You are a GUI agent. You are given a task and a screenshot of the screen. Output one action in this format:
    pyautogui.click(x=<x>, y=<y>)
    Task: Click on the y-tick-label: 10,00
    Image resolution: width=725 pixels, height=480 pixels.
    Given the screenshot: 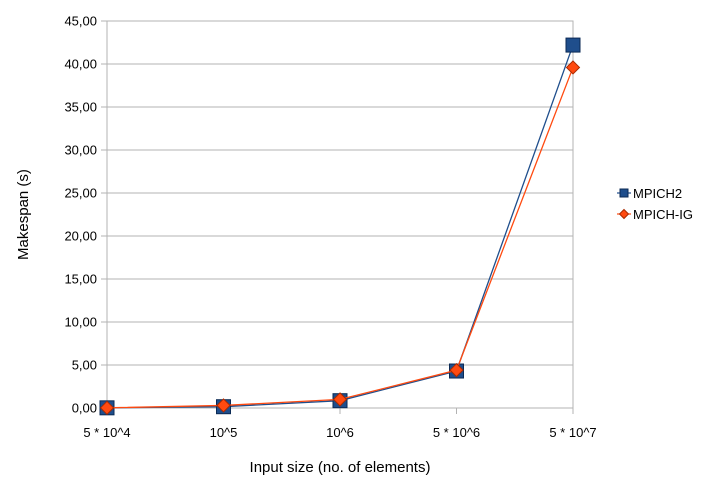 What is the action you would take?
    pyautogui.click(x=80, y=322)
    